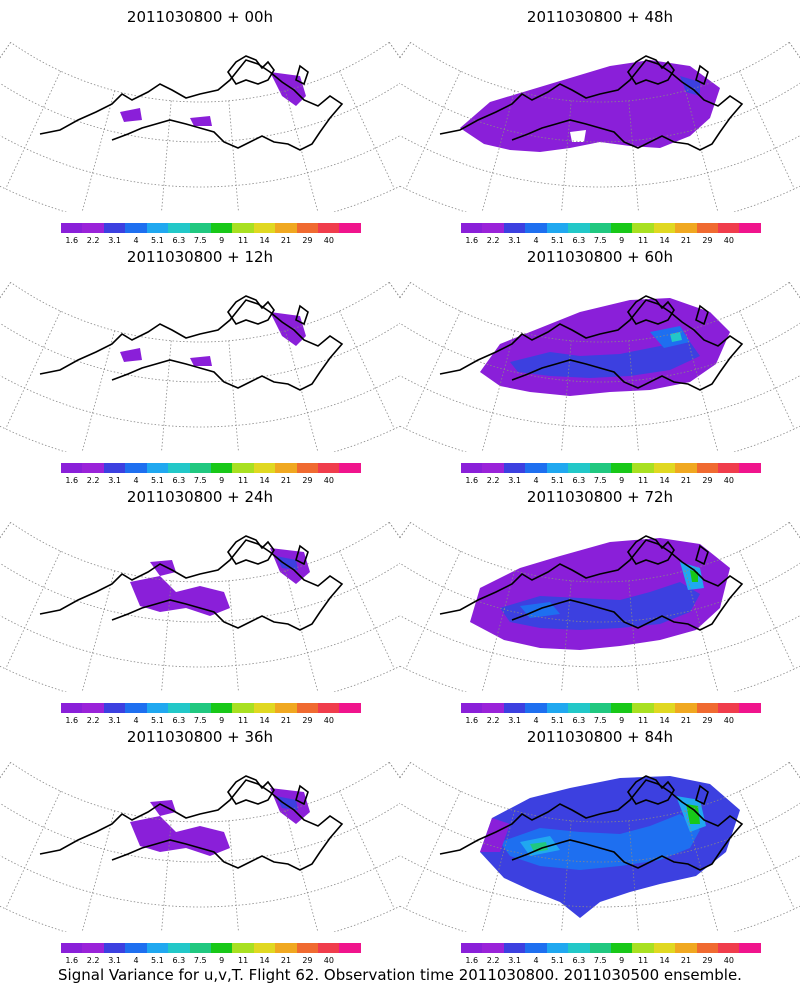 The image size is (800, 1000). What do you see at coordinates (600, 737) in the screenshot?
I see `panel-title: 2011030800 + 84h` at bounding box center [600, 737].